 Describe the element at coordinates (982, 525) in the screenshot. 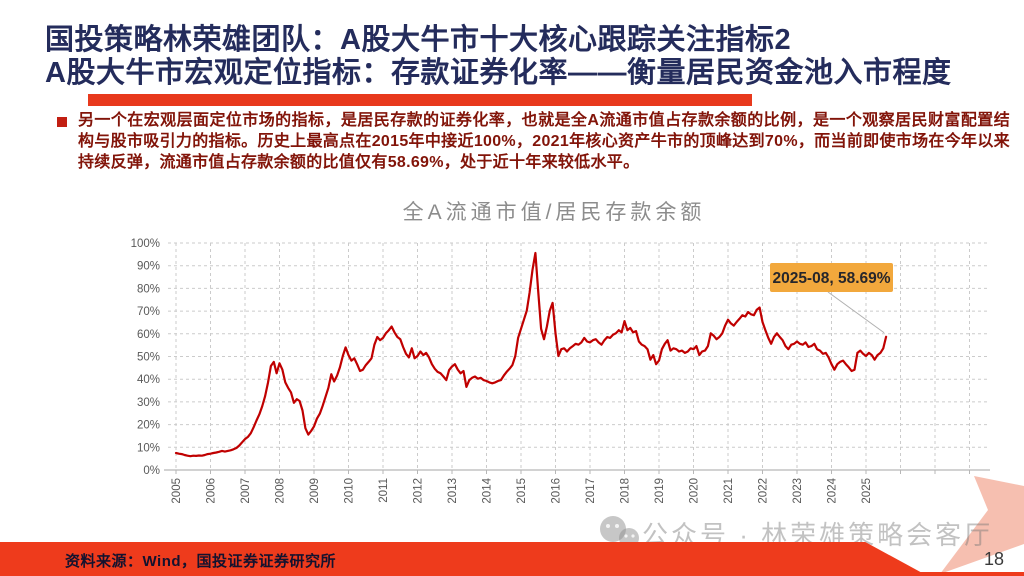

I see `corner-decoration` at that location.